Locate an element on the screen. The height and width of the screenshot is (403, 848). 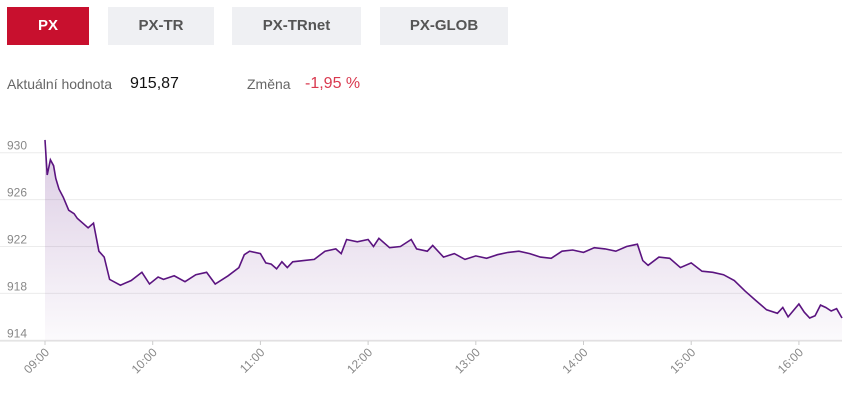
x-tick-label: 09:00 is located at coordinates (36, 360).